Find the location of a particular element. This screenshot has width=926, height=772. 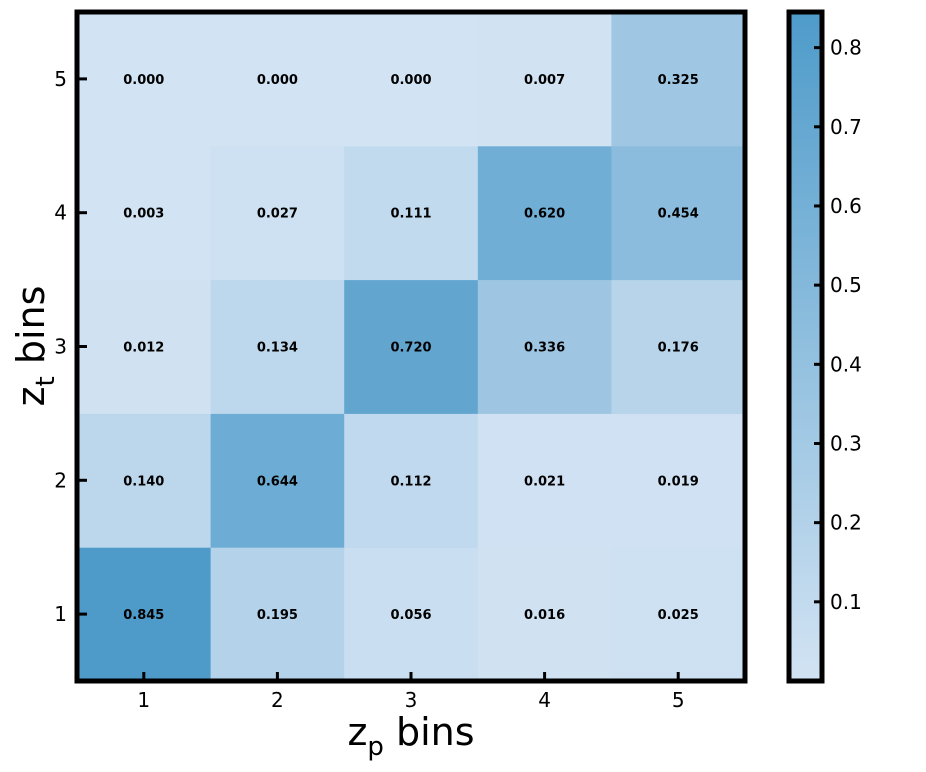

x-tick-label: 1 is located at coordinates (143, 700).